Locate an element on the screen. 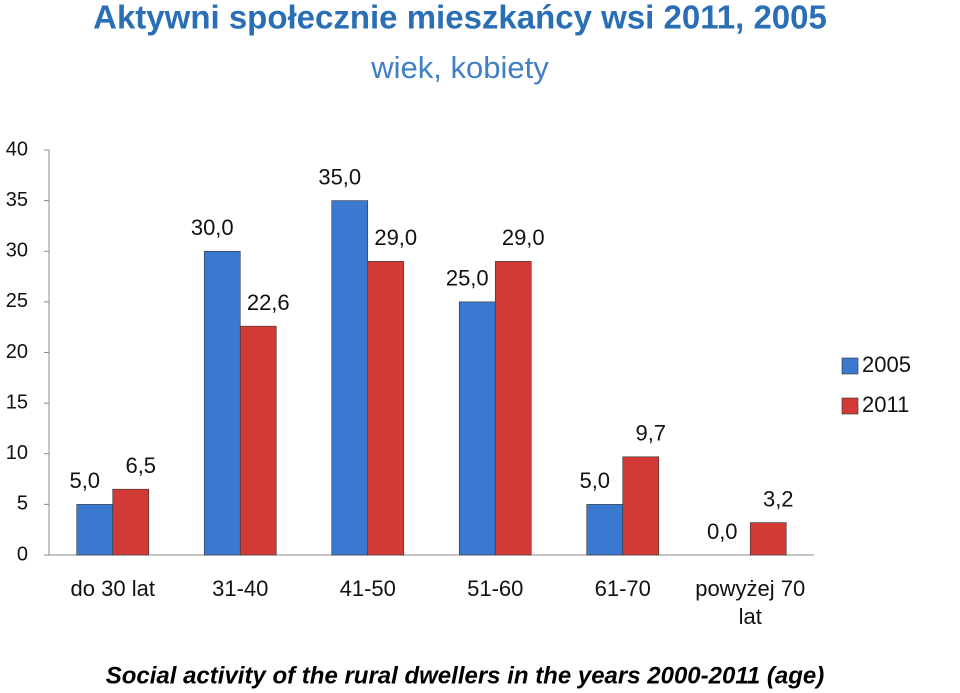 The width and height of the screenshot is (960, 693). y-tick-label: 35 is located at coordinates (17, 200).